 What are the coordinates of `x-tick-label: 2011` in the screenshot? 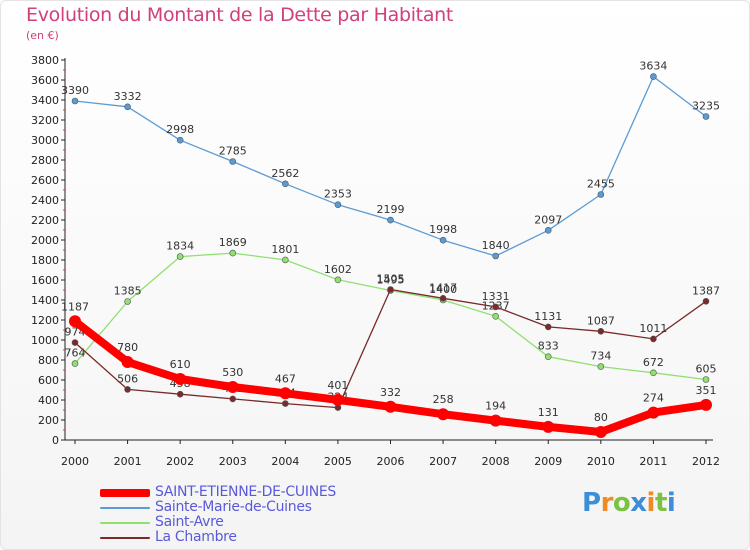 It's located at (653, 461).